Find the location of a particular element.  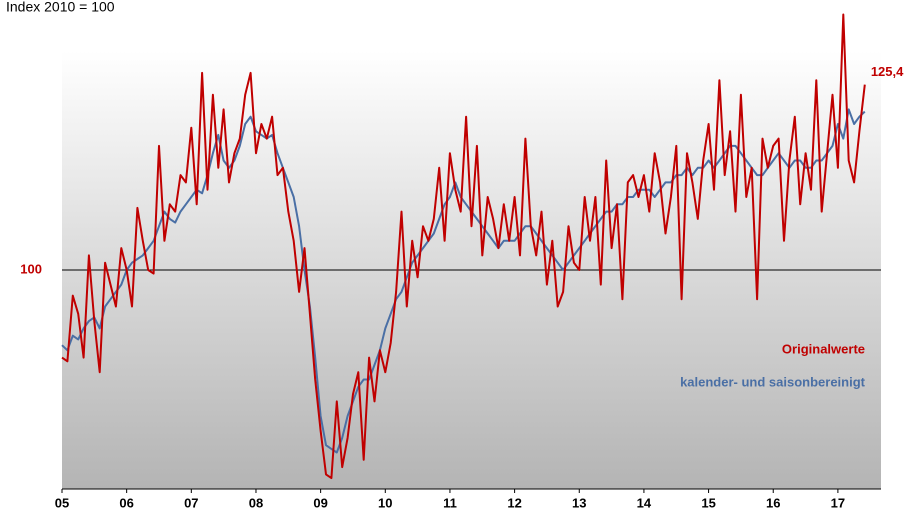

x-tick-label: 08 is located at coordinates (256, 502).